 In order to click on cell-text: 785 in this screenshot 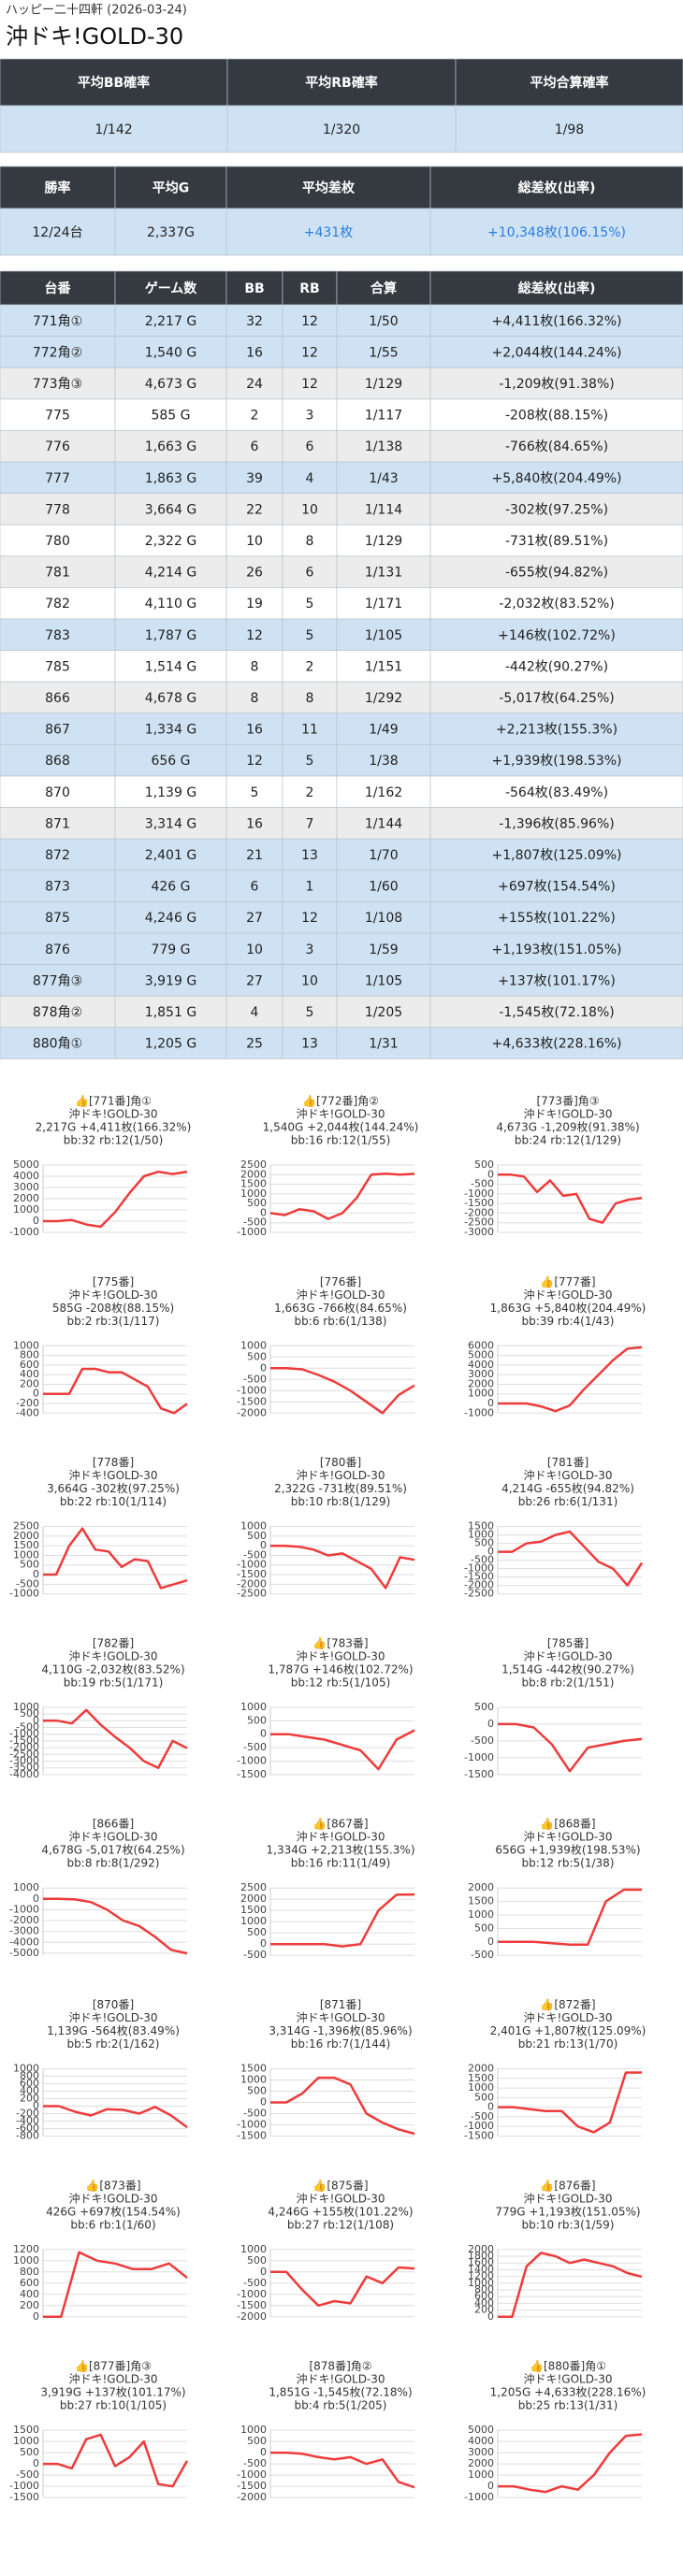, I will do `click(57, 667)`.